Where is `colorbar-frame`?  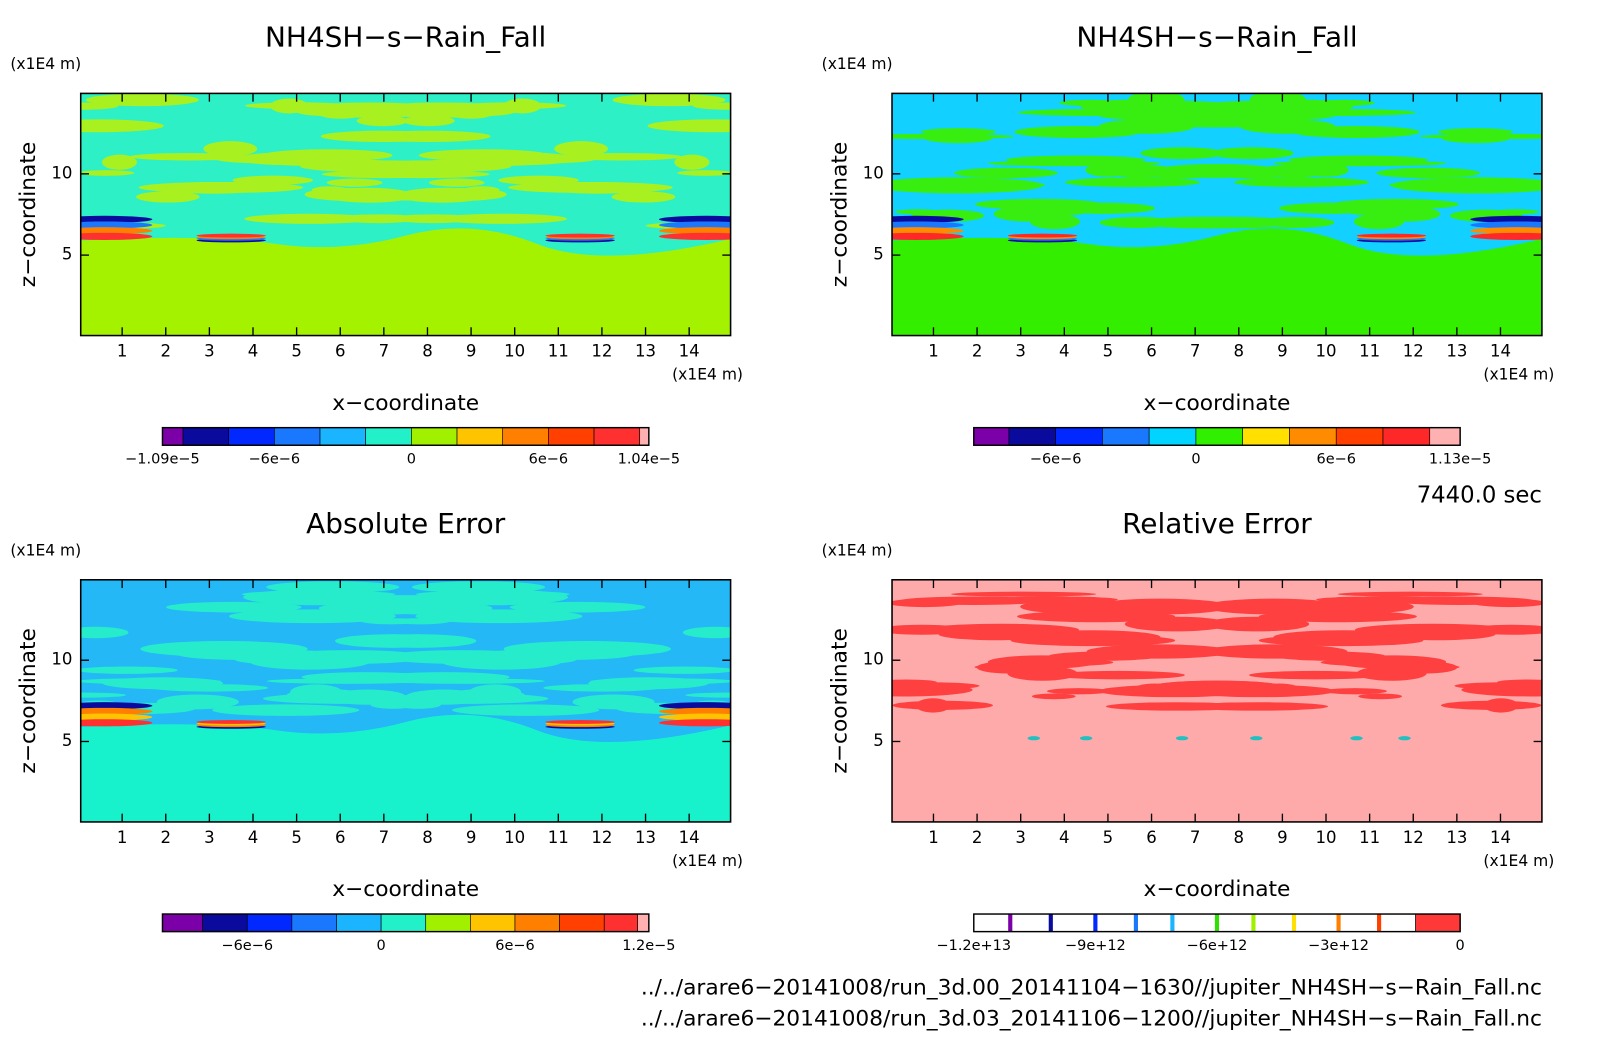
colorbar-frame is located at coordinates (405, 436).